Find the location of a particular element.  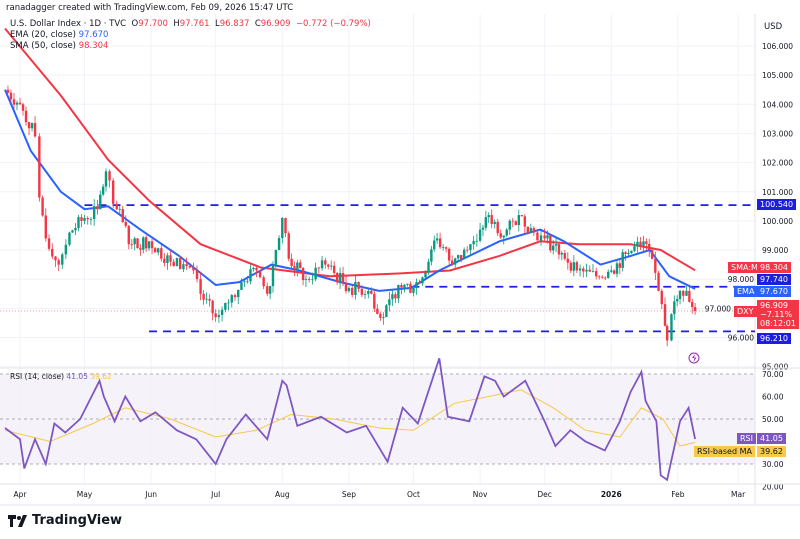

symbol-title: U.S. Dollar Index · 1D · TVC is located at coordinates (68, 24).